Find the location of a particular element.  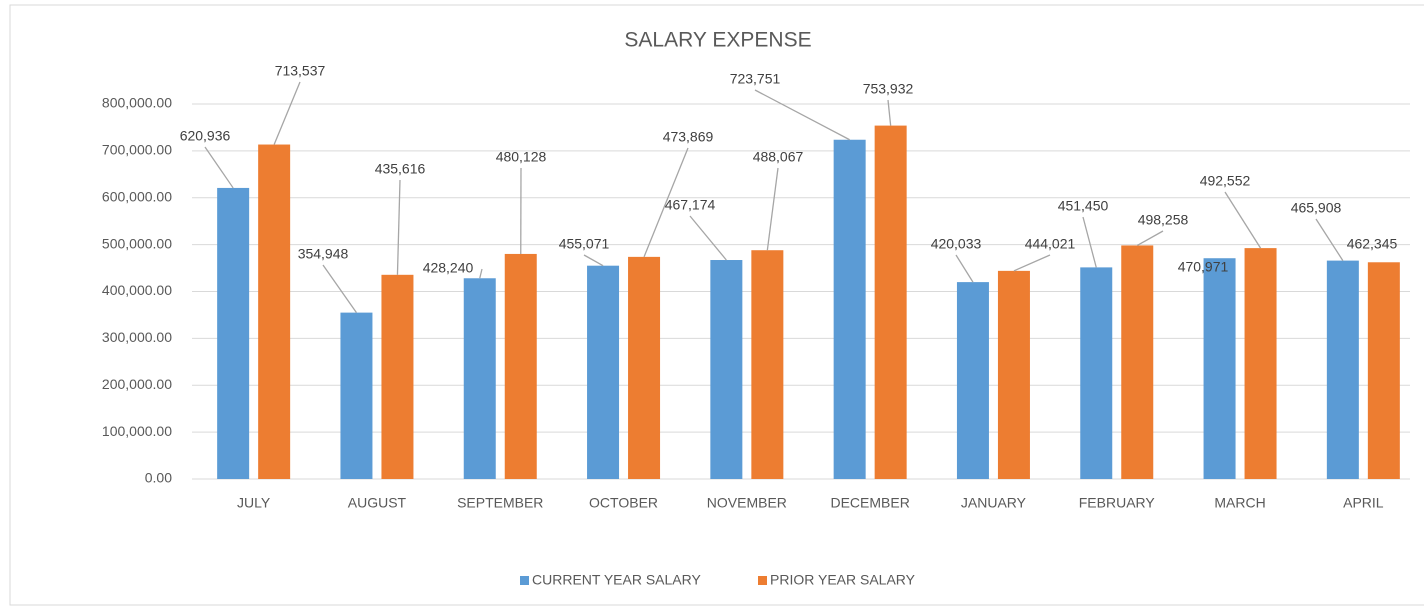

data-label: 444,021 is located at coordinates (1050, 244).